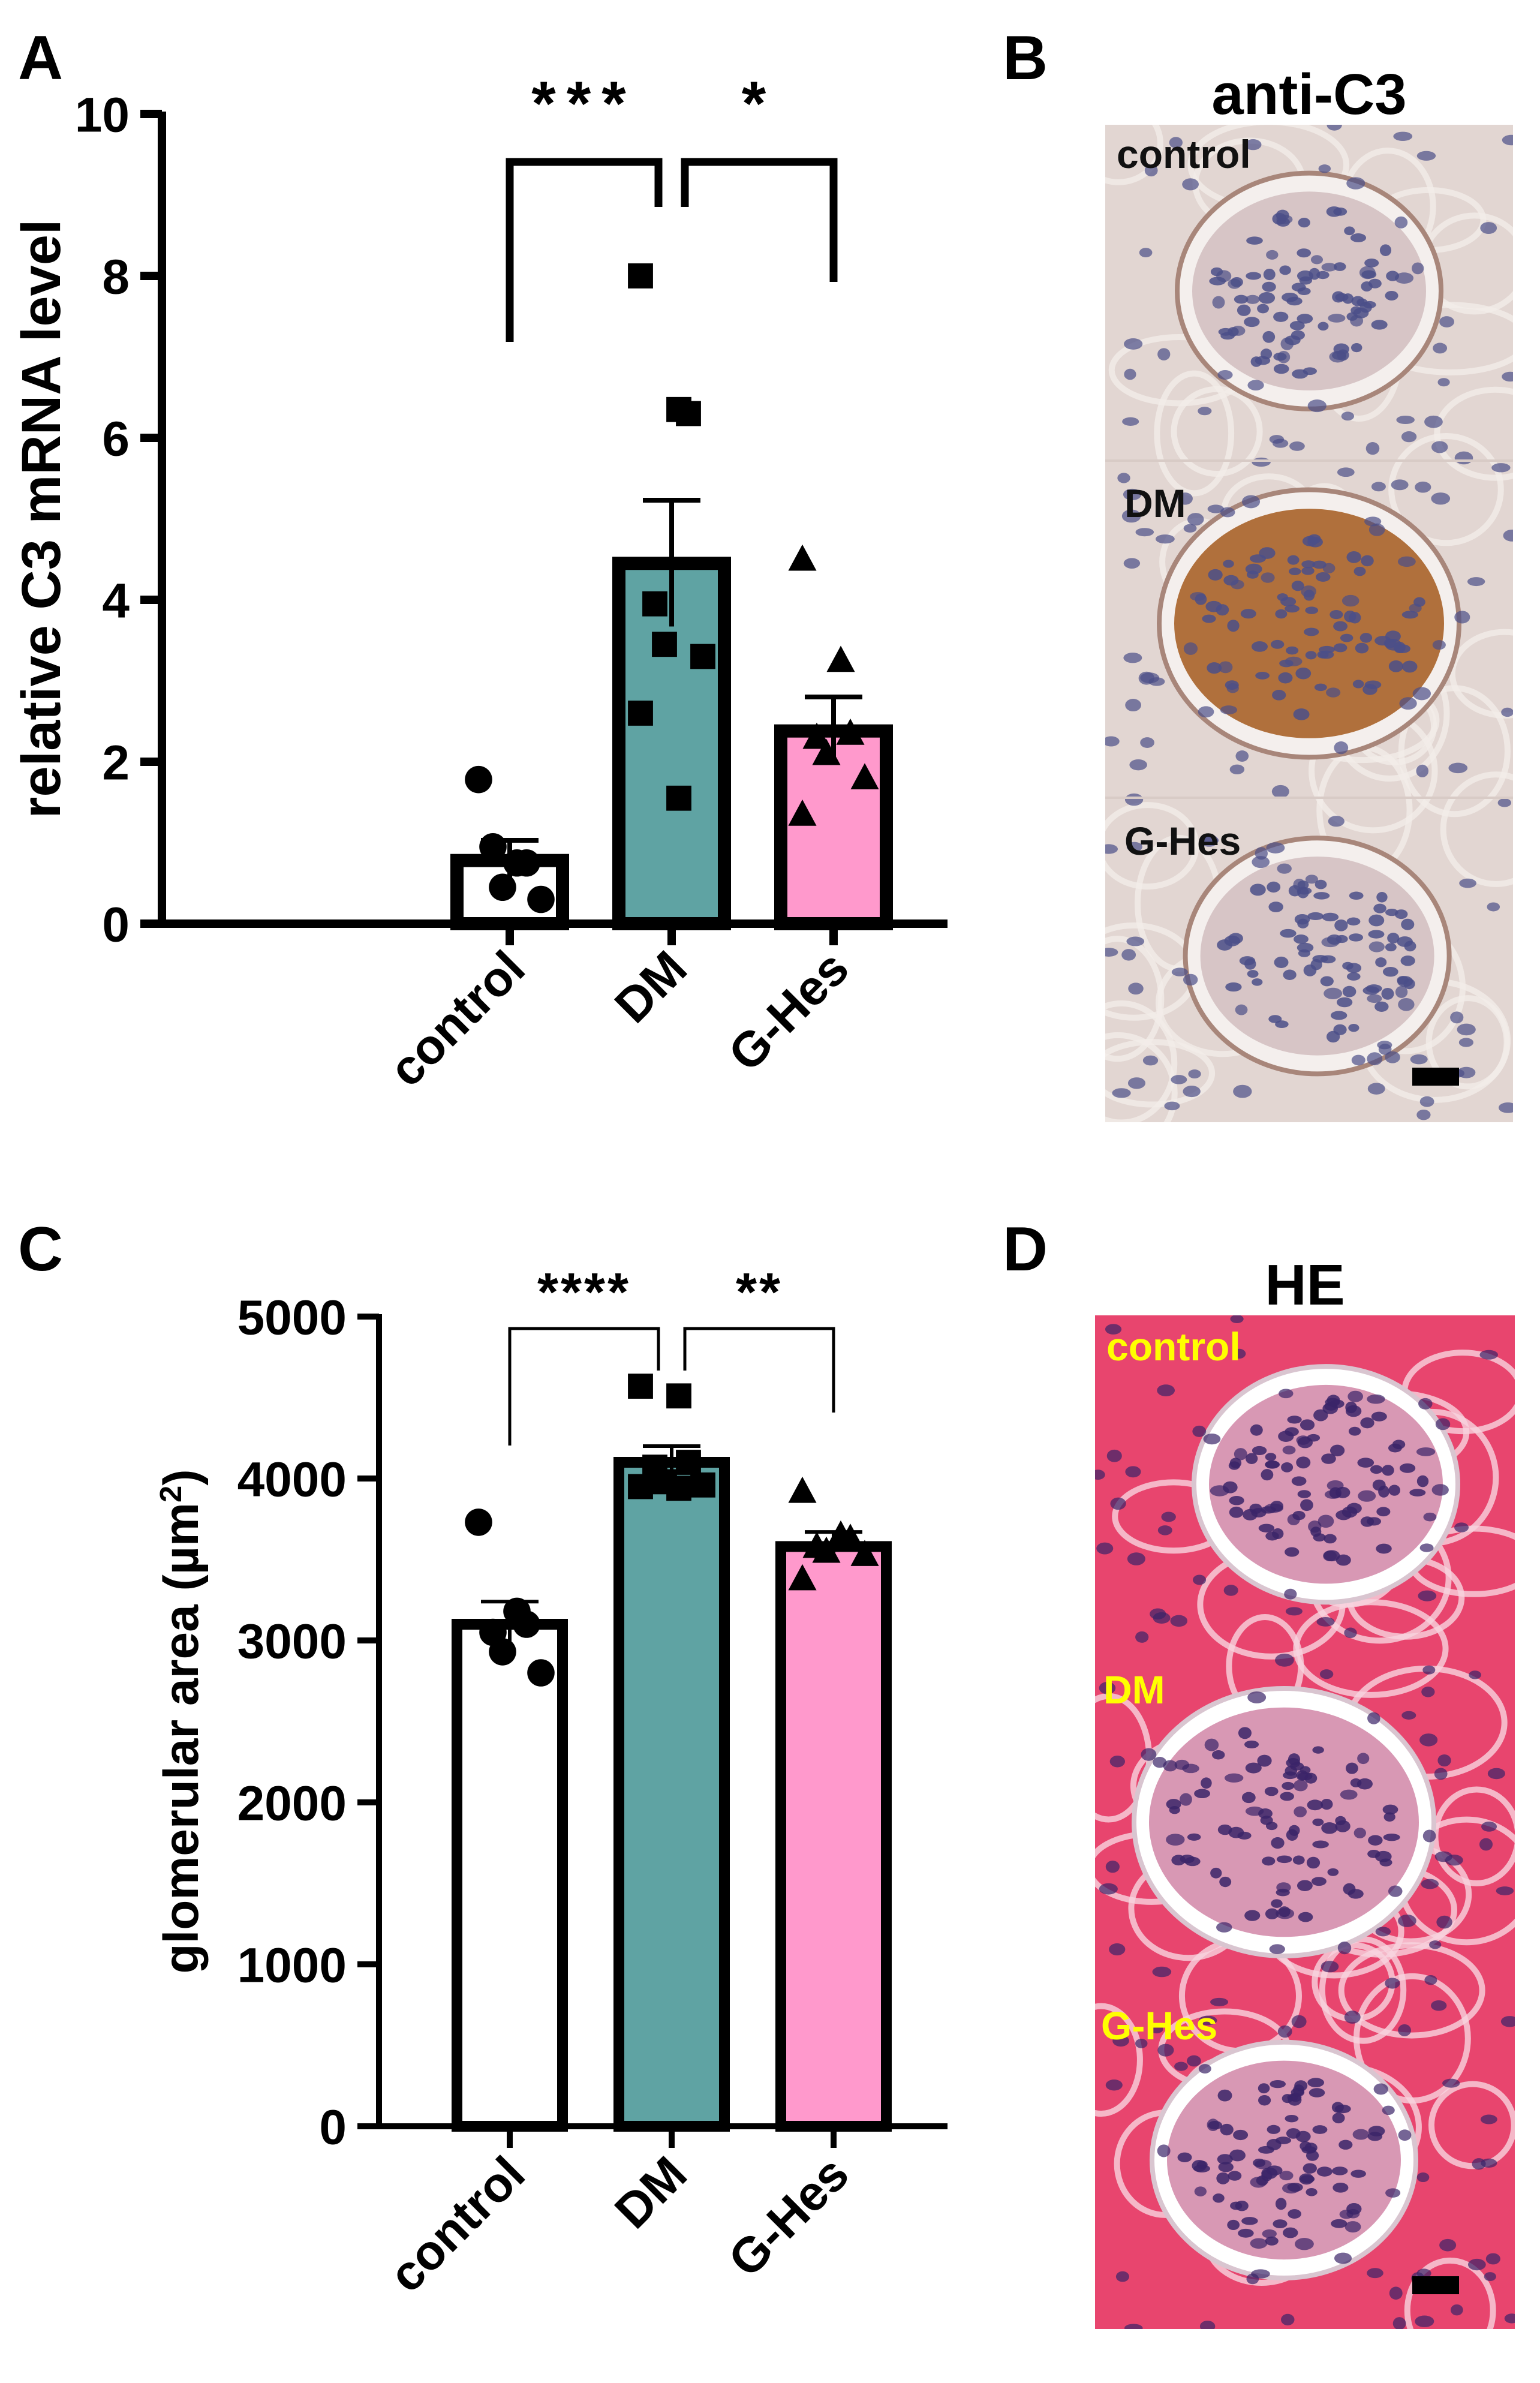 Image resolution: width=1540 pixels, height=2383 pixels. What do you see at coordinates (1435, 2285) in the screenshot?
I see `micrograph-d-scale-bar` at bounding box center [1435, 2285].